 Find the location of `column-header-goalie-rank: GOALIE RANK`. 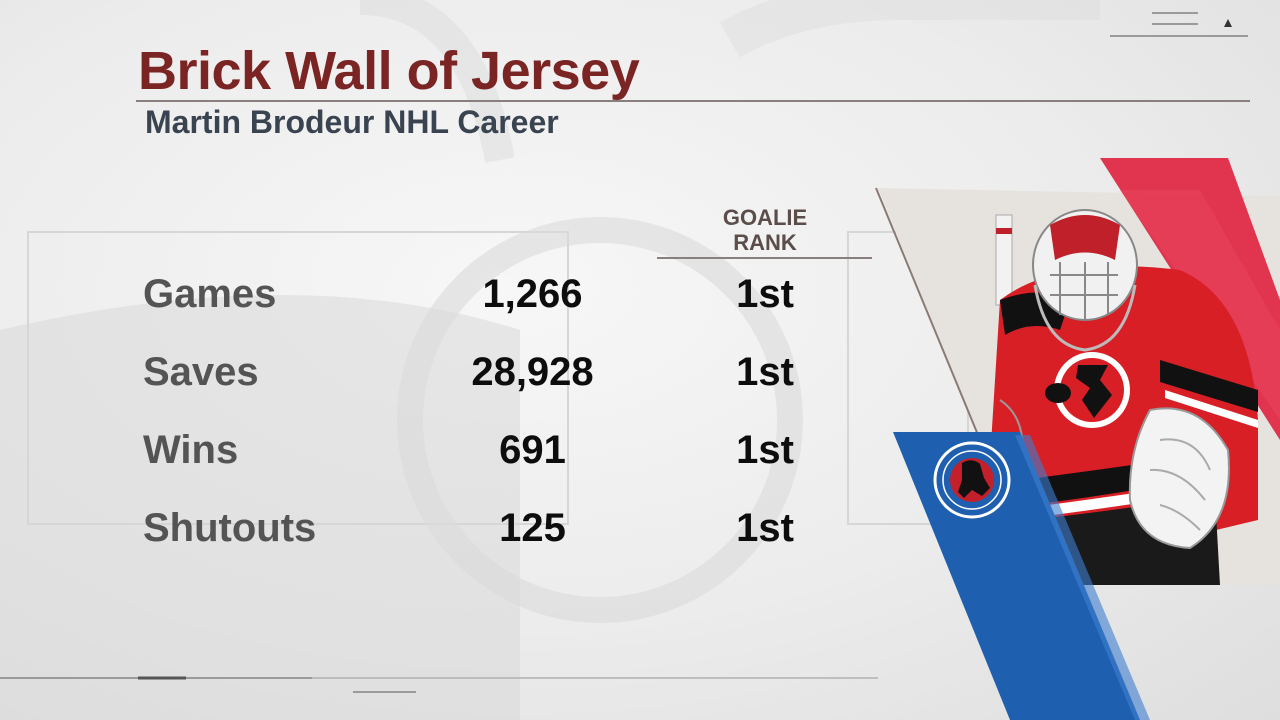

column-header-goalie-rank: GOALIE RANK is located at coordinates (765, 230).